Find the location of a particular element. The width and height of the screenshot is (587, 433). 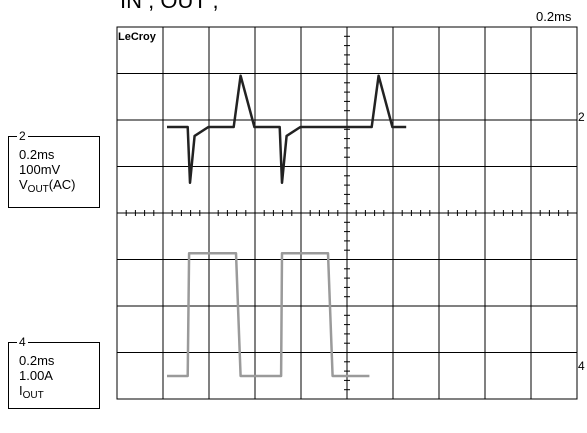

ch2-info-box: 2 0.2ms 100mV VOUT(AC) is located at coordinates (54, 168).